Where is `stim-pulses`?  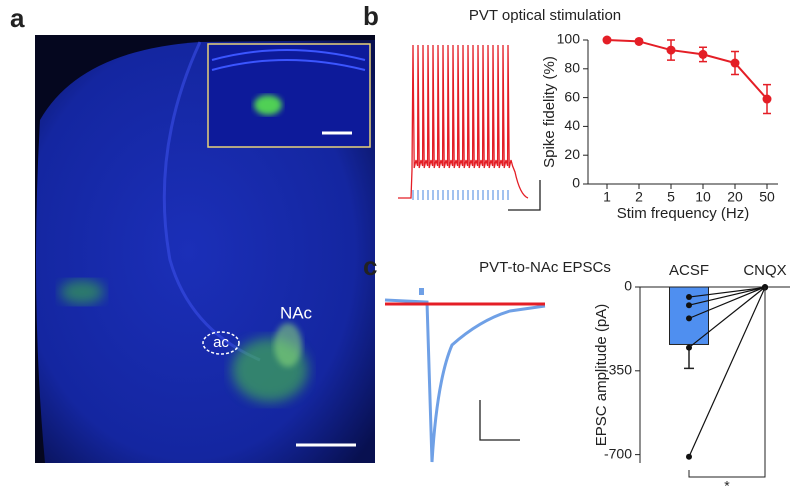
stim-pulses is located at coordinates (460, 195).